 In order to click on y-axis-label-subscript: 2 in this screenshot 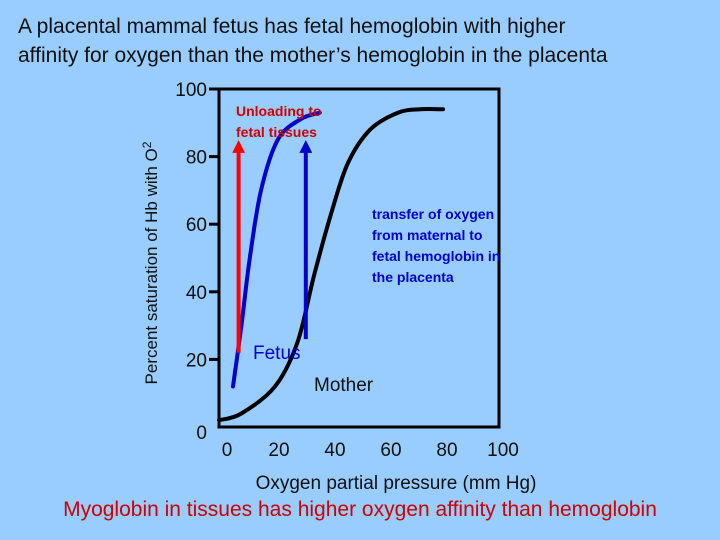, I will do `click(147, 144)`.